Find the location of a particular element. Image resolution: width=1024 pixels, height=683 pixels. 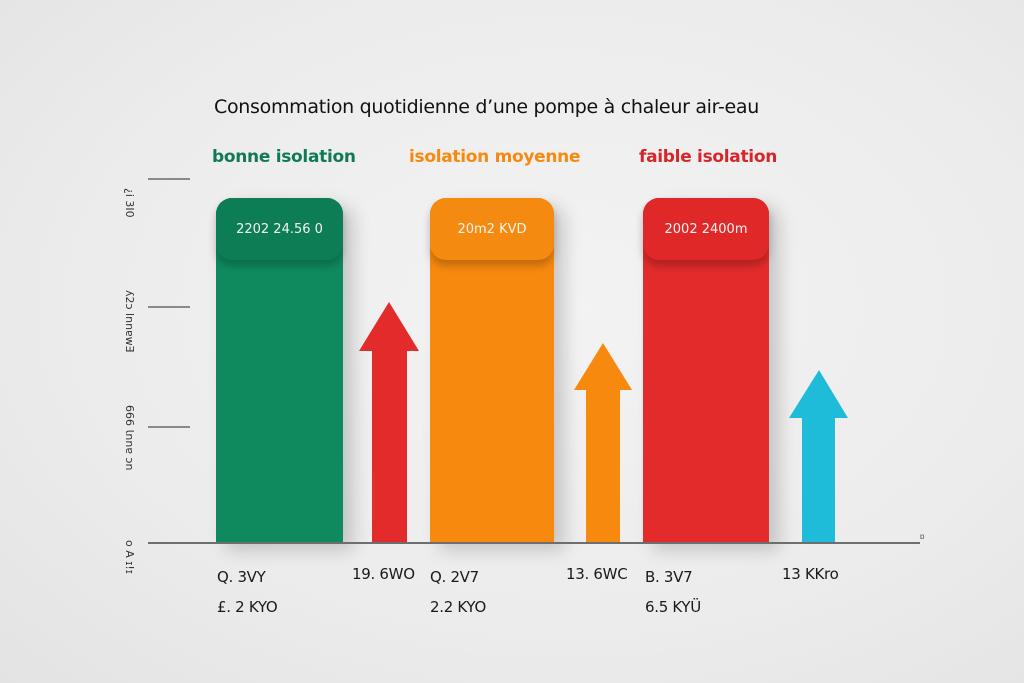

arrow-value-label: 13 KKro is located at coordinates (810, 574).